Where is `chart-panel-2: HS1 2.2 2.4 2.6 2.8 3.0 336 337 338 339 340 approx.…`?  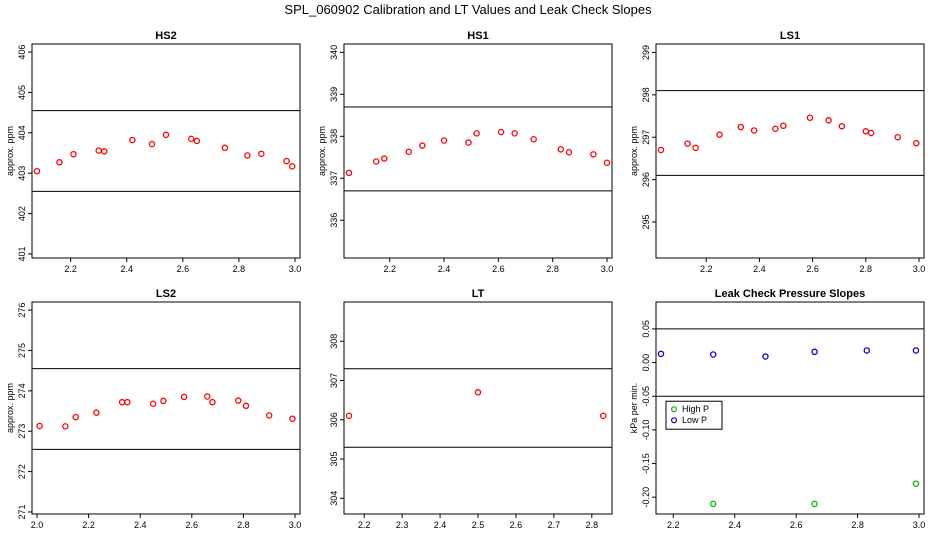
chart-panel-2: HS1 2.2 2.4 2.6 2.8 3.0 336 337 338 339 340 approx.… is located at coordinates (465, 152).